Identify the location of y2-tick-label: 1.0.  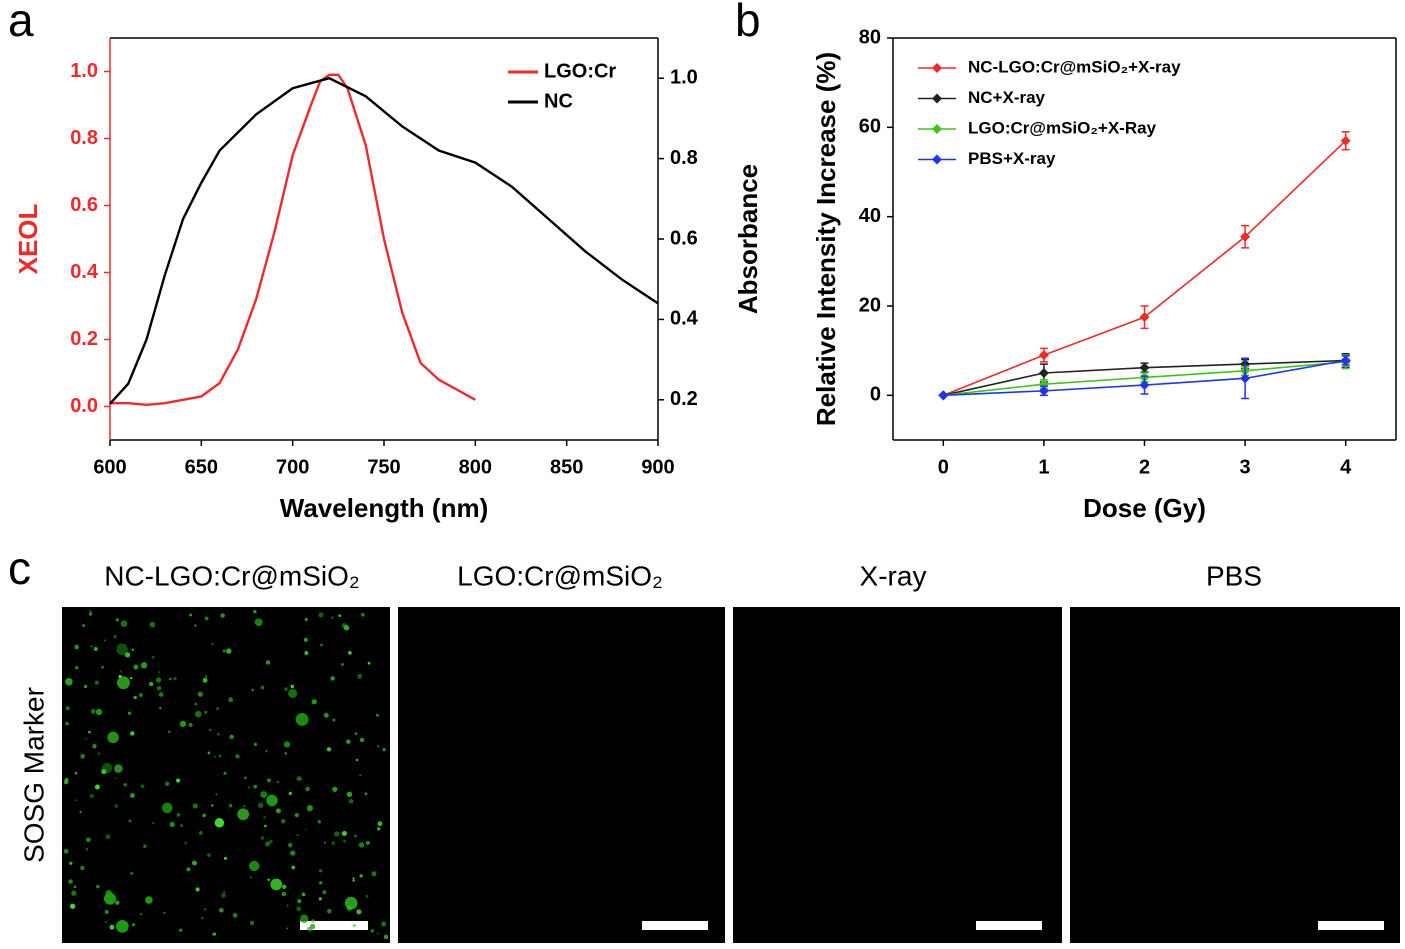
(684, 77).